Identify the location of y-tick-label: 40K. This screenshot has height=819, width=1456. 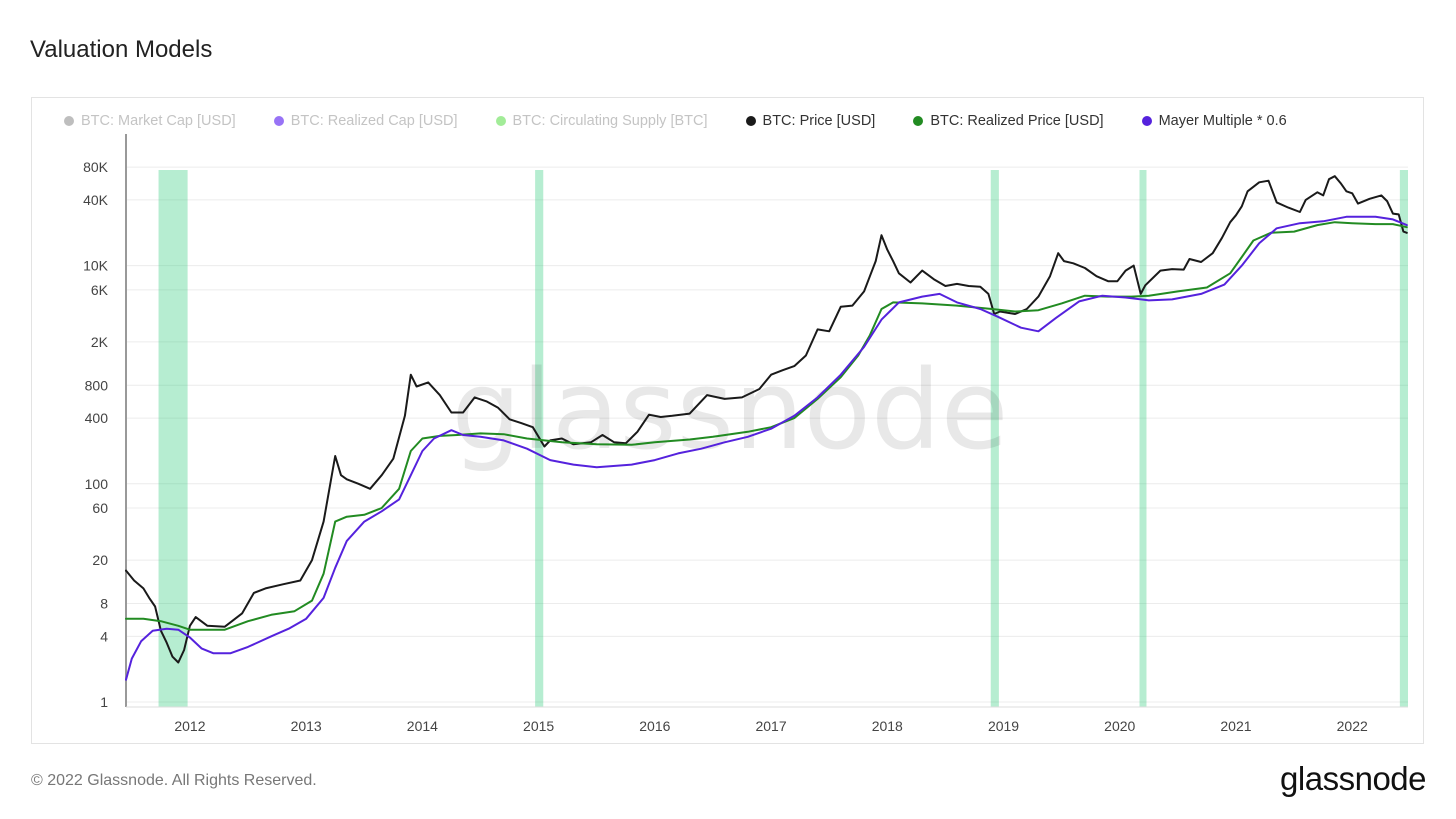
(96, 200).